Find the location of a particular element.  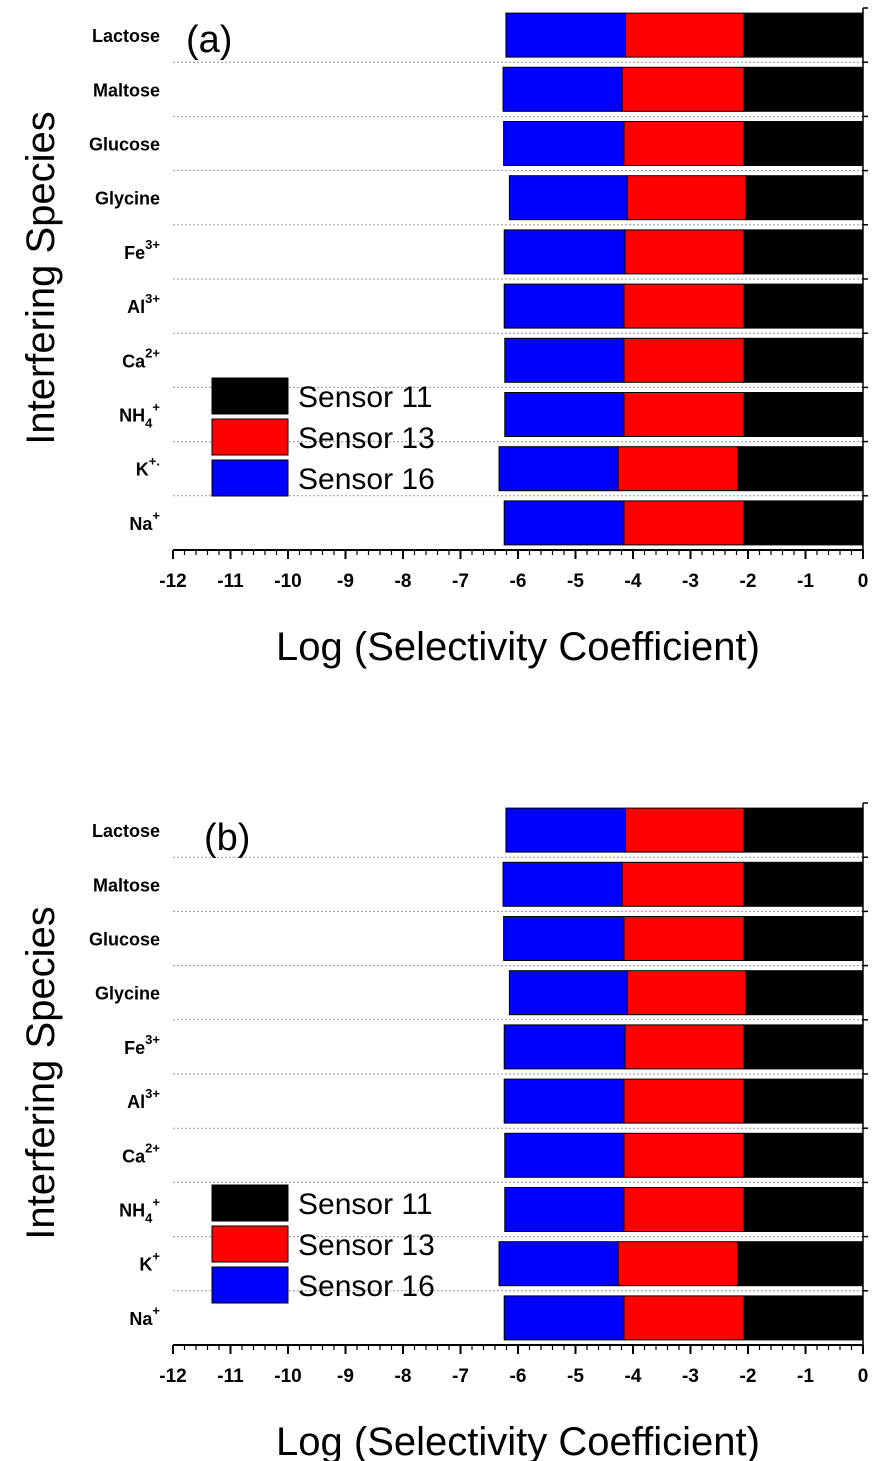

x-tick-label: -7 is located at coordinates (460, 581).